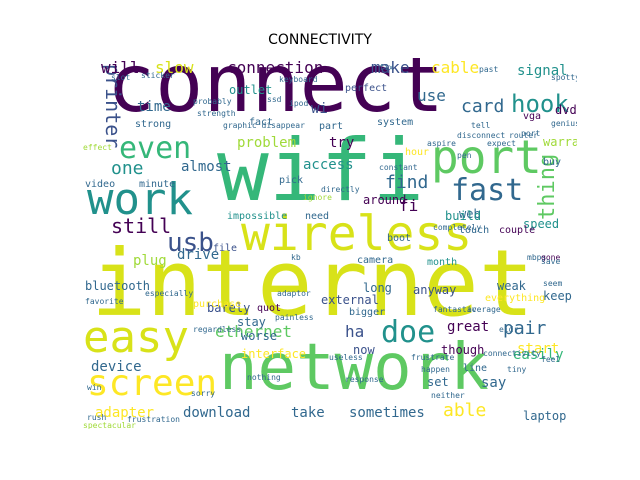  What do you see at coordinates (150, 261) in the screenshot?
I see `word: plug` at bounding box center [150, 261].